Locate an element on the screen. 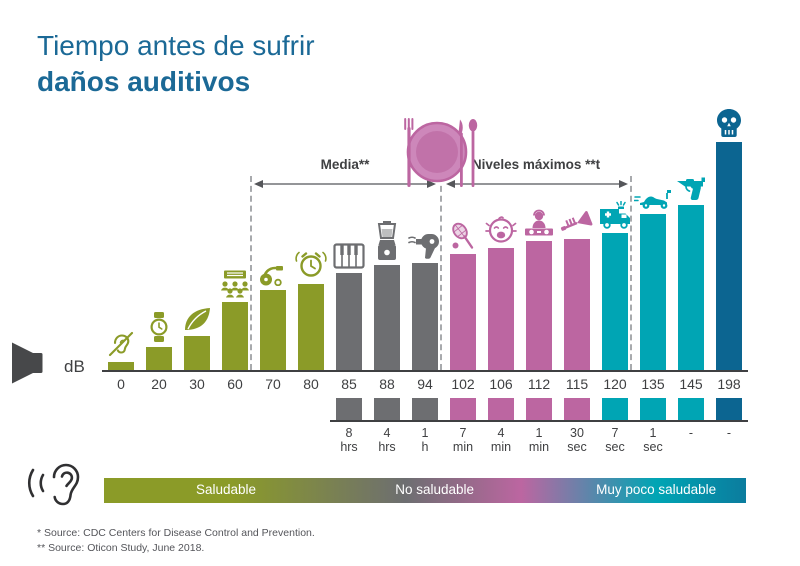 Image resolution: width=800 pixels, height=566 pixels. db-tick-label: 112 is located at coordinates (539, 384).